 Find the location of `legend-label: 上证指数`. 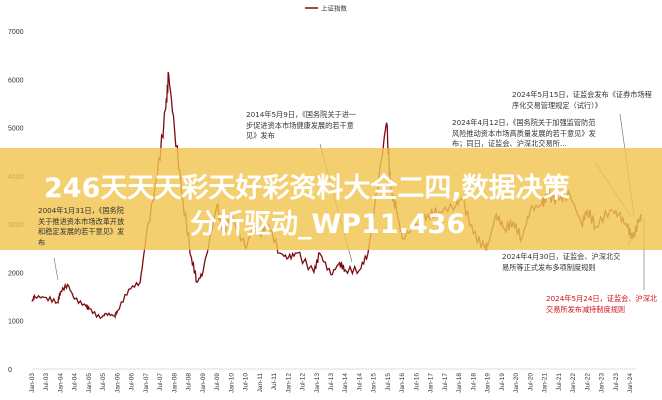

legend-label: 上证指数 is located at coordinates (334, 8).